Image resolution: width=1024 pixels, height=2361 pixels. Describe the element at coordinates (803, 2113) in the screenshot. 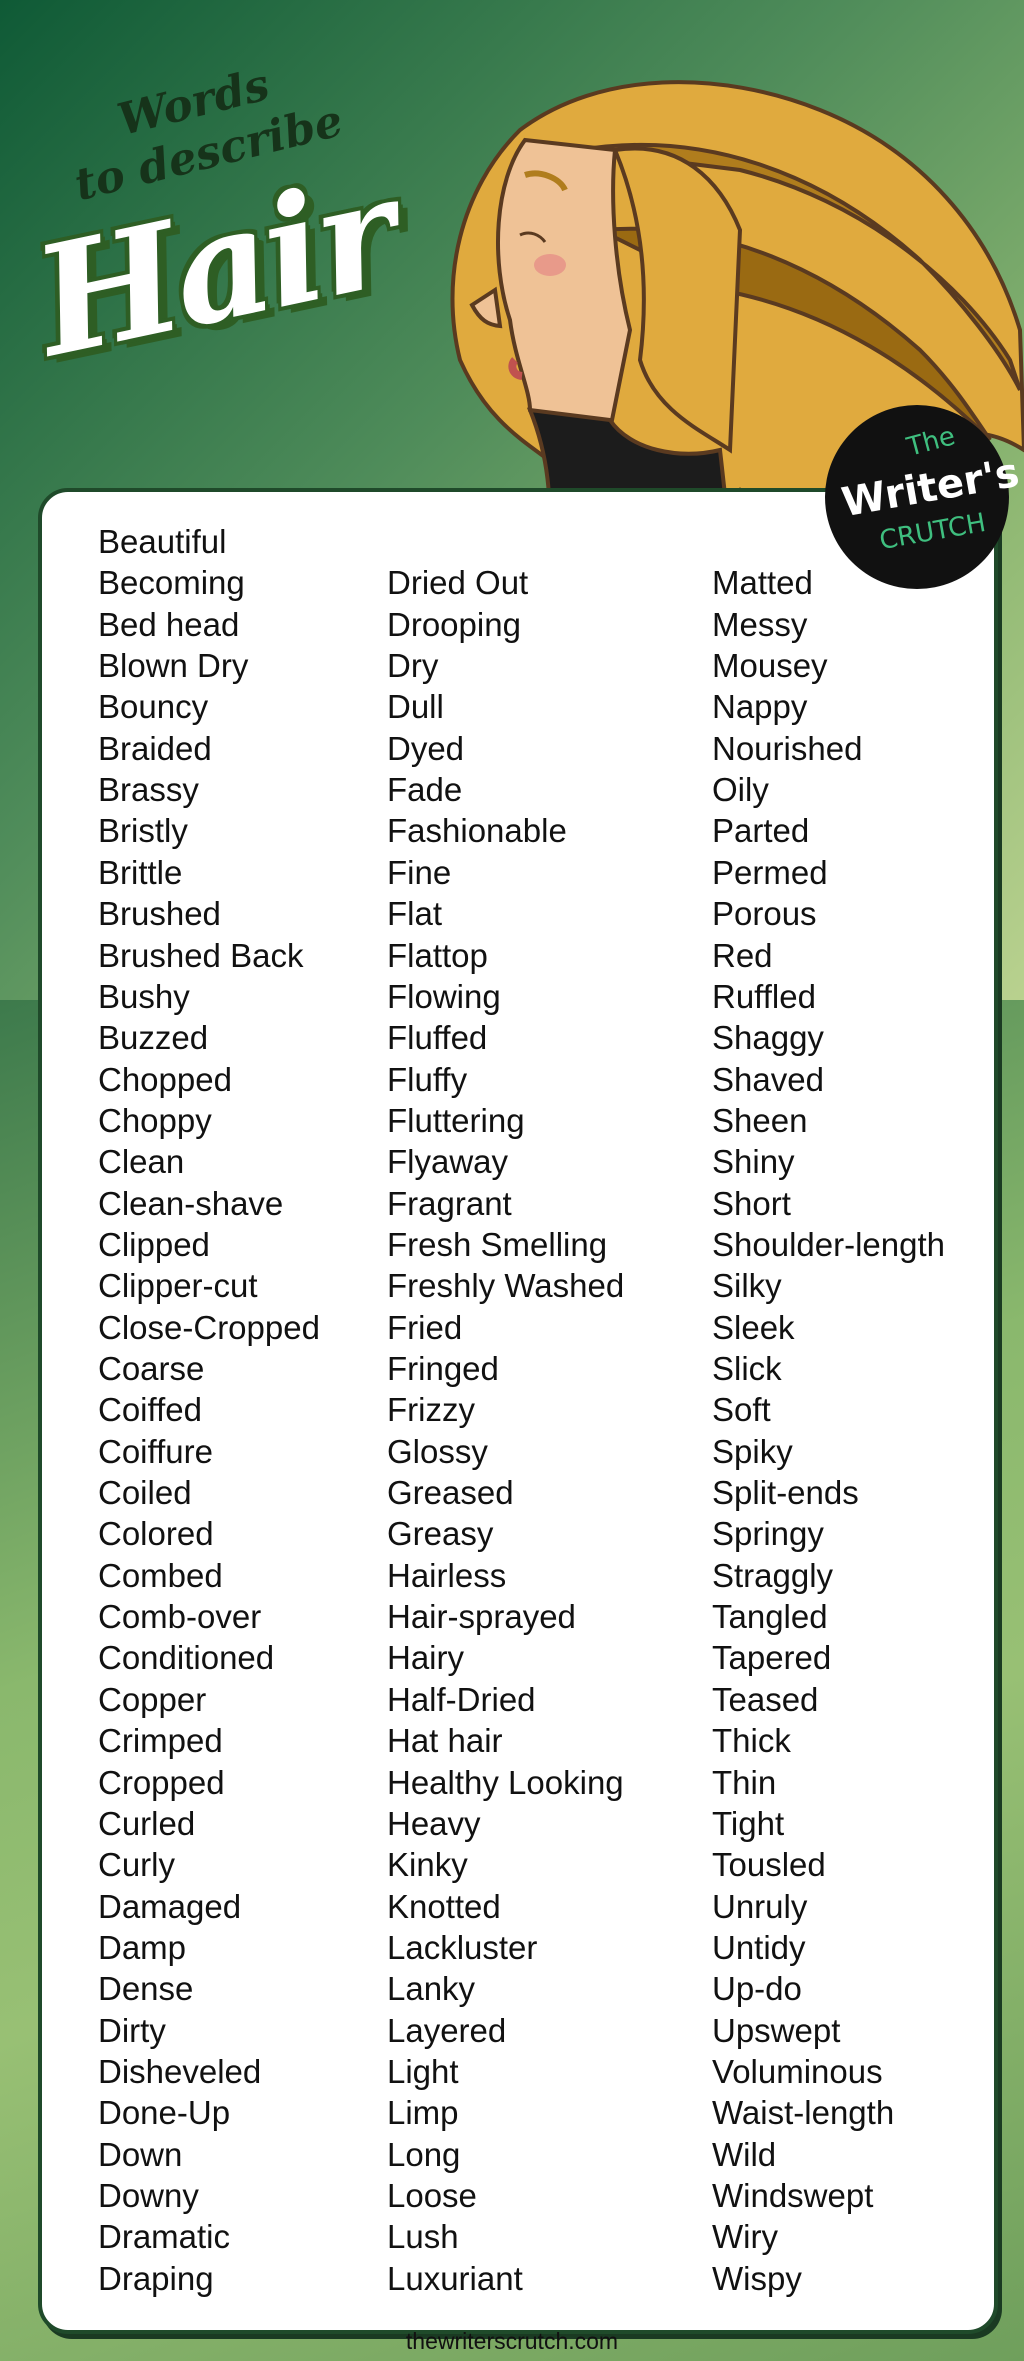

I see `word-item: Waist-length` at that location.